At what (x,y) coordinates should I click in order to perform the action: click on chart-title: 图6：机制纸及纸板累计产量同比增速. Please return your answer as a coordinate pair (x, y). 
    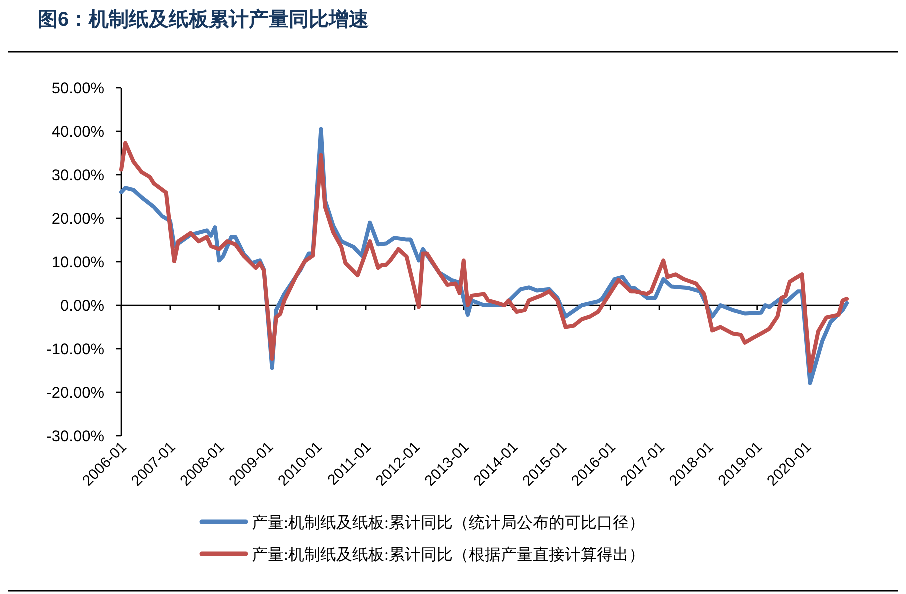
    Looking at the image, I should click on (204, 19).